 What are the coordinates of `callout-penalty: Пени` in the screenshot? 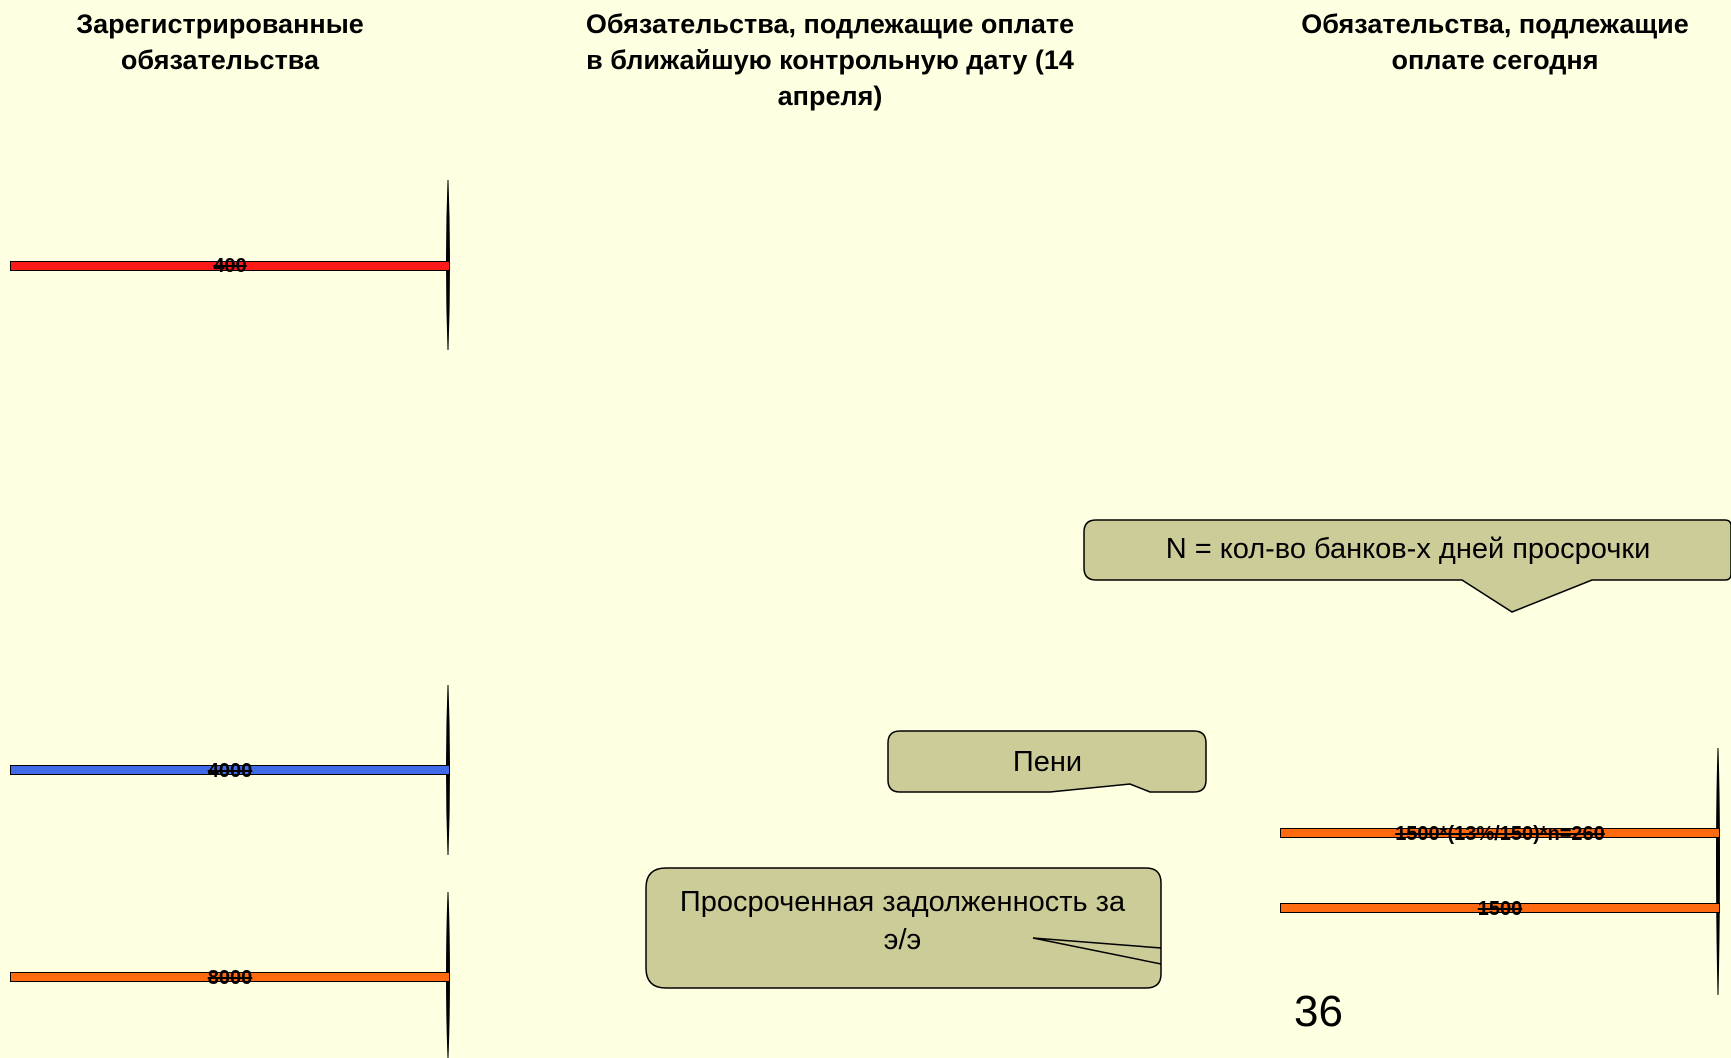 It's located at (1047, 762).